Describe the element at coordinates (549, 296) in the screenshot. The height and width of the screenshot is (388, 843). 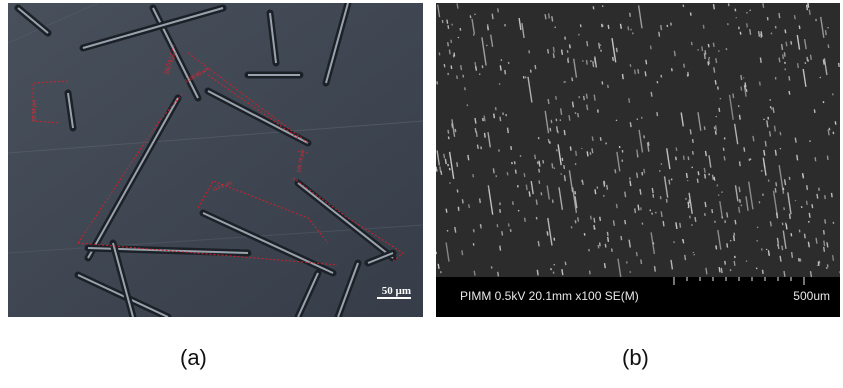
I see `sem-info-text: PIMM 0.5kV 20.1mm x100 SE(M)` at that location.